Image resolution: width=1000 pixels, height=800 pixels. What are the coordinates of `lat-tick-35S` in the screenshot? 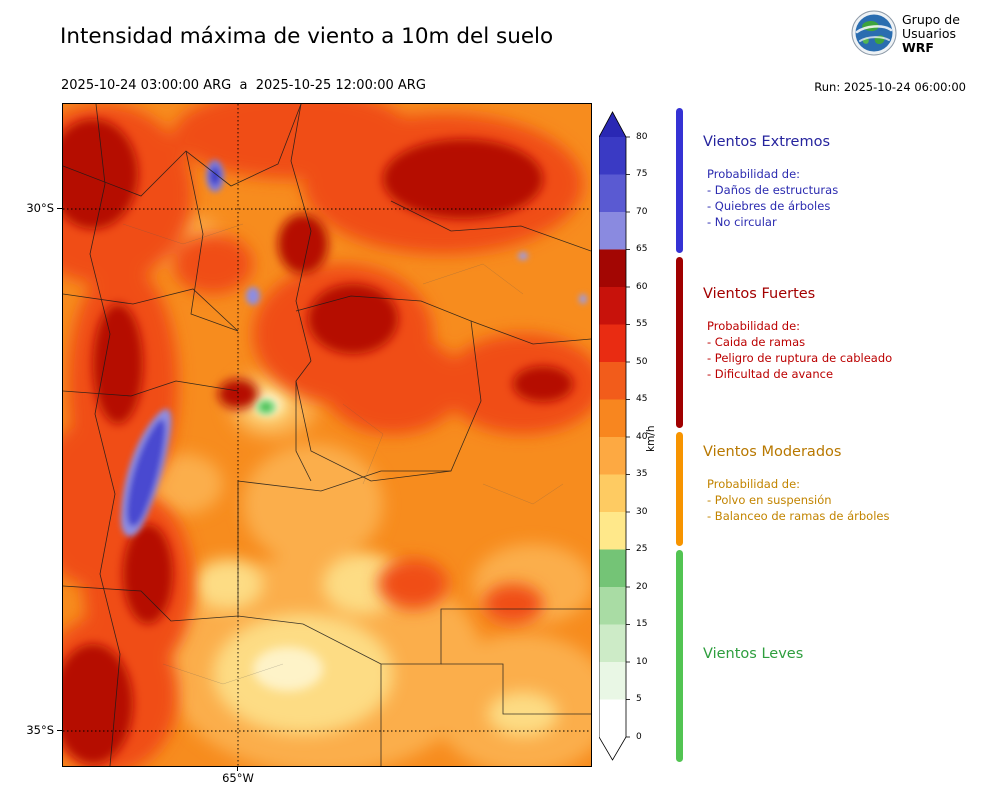 It's located at (59, 730).